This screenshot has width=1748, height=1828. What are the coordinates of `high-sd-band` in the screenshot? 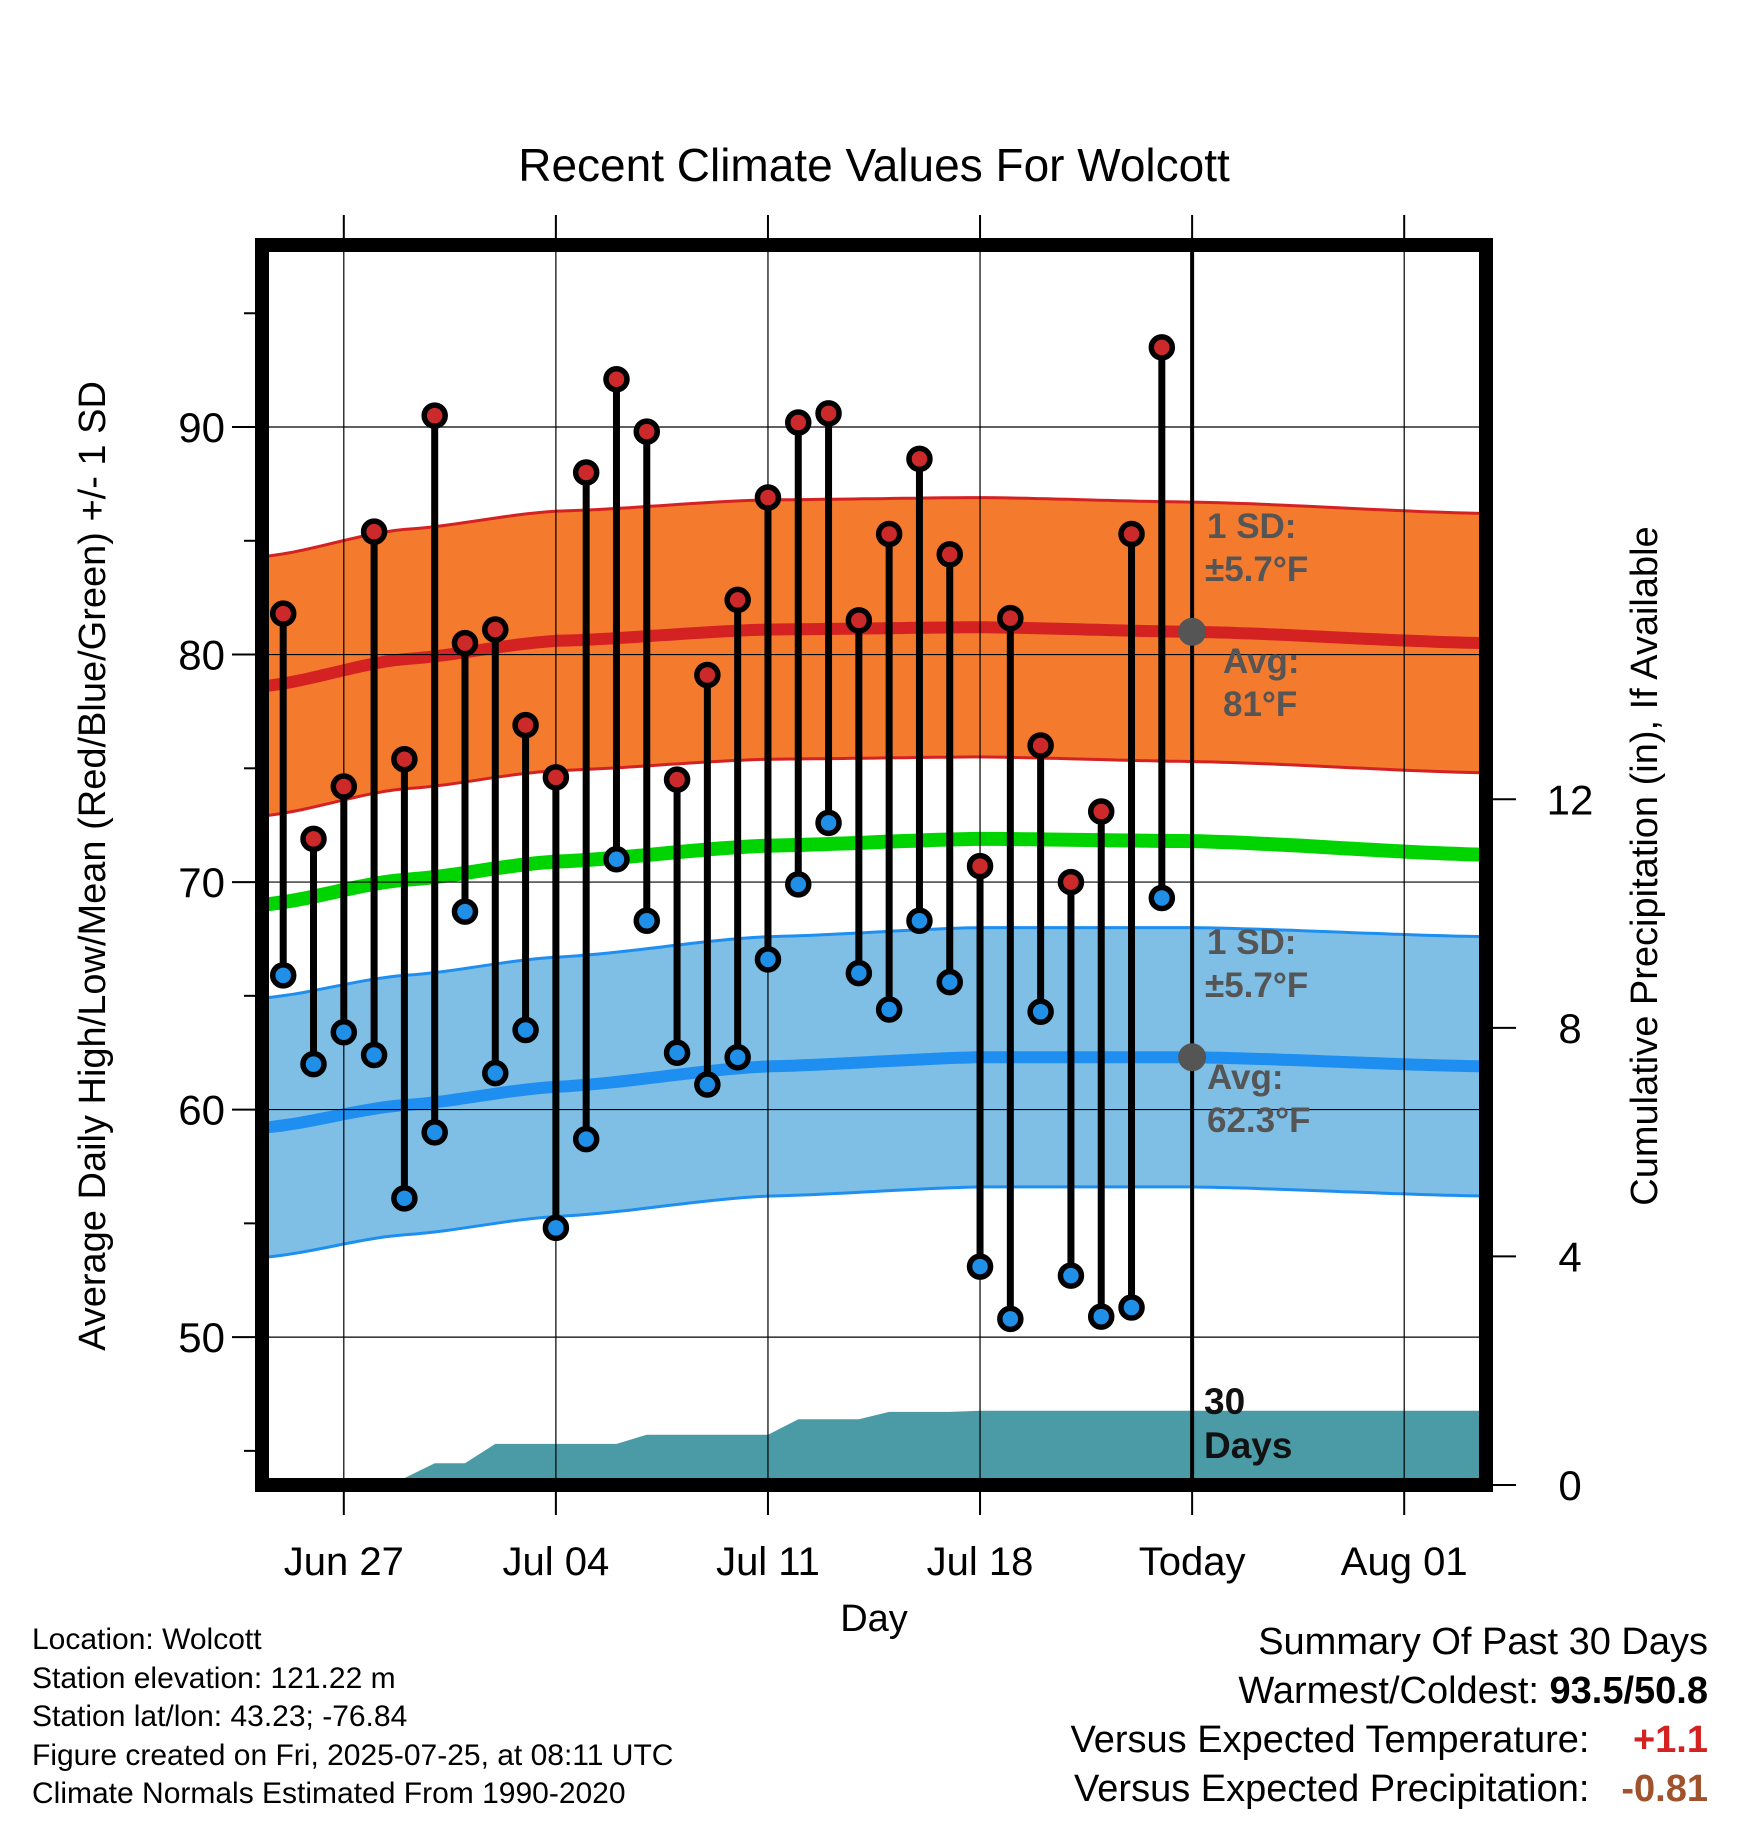 It's located at (874, 657).